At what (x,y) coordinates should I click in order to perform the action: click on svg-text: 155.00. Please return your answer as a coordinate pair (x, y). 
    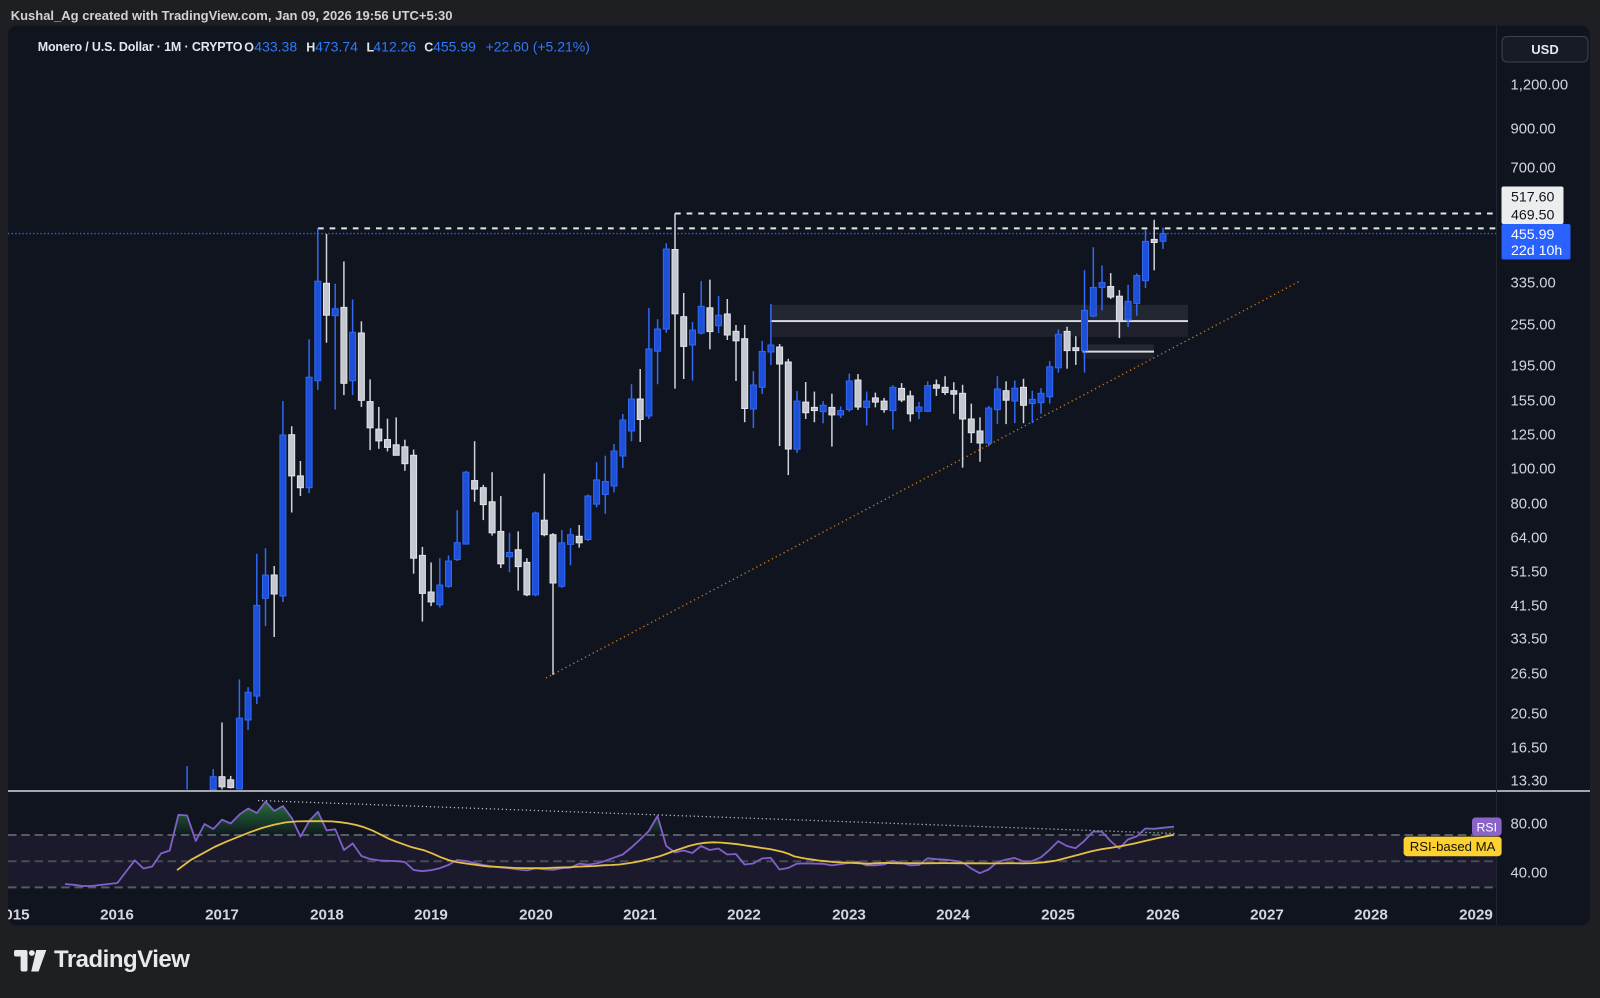
    Looking at the image, I should click on (1533, 401).